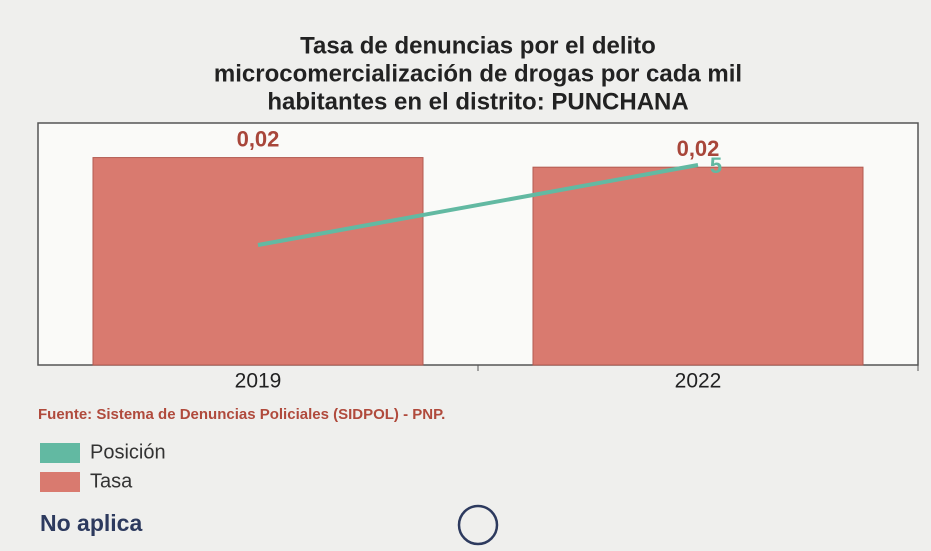  Describe the element at coordinates (258, 381) in the screenshot. I see `x-tick-label: 2019` at that location.